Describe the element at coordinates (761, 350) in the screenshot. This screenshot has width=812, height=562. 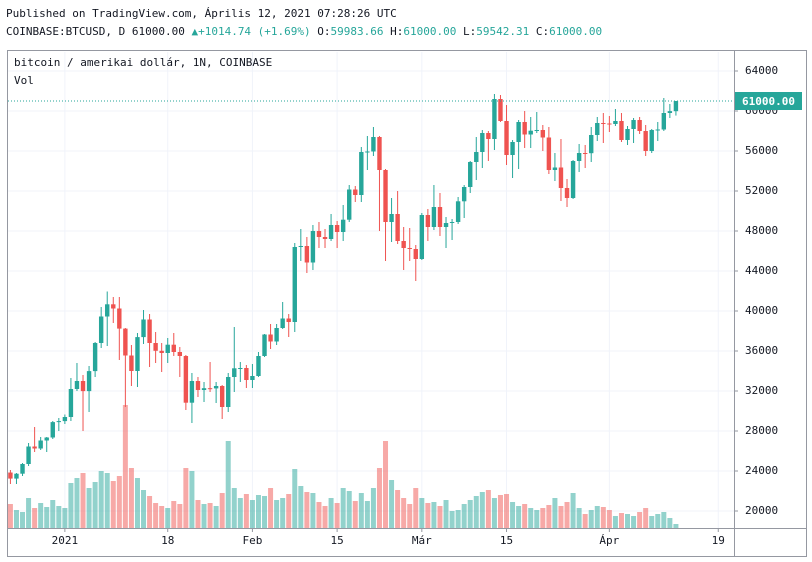
I see `y-tick-label: 36000` at that location.